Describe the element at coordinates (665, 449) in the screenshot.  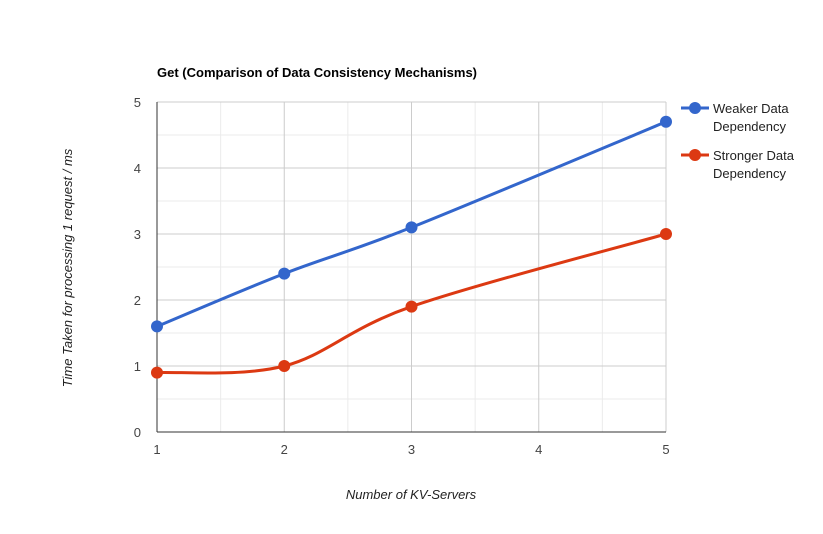
I see `x-tick-label: 5` at that location.